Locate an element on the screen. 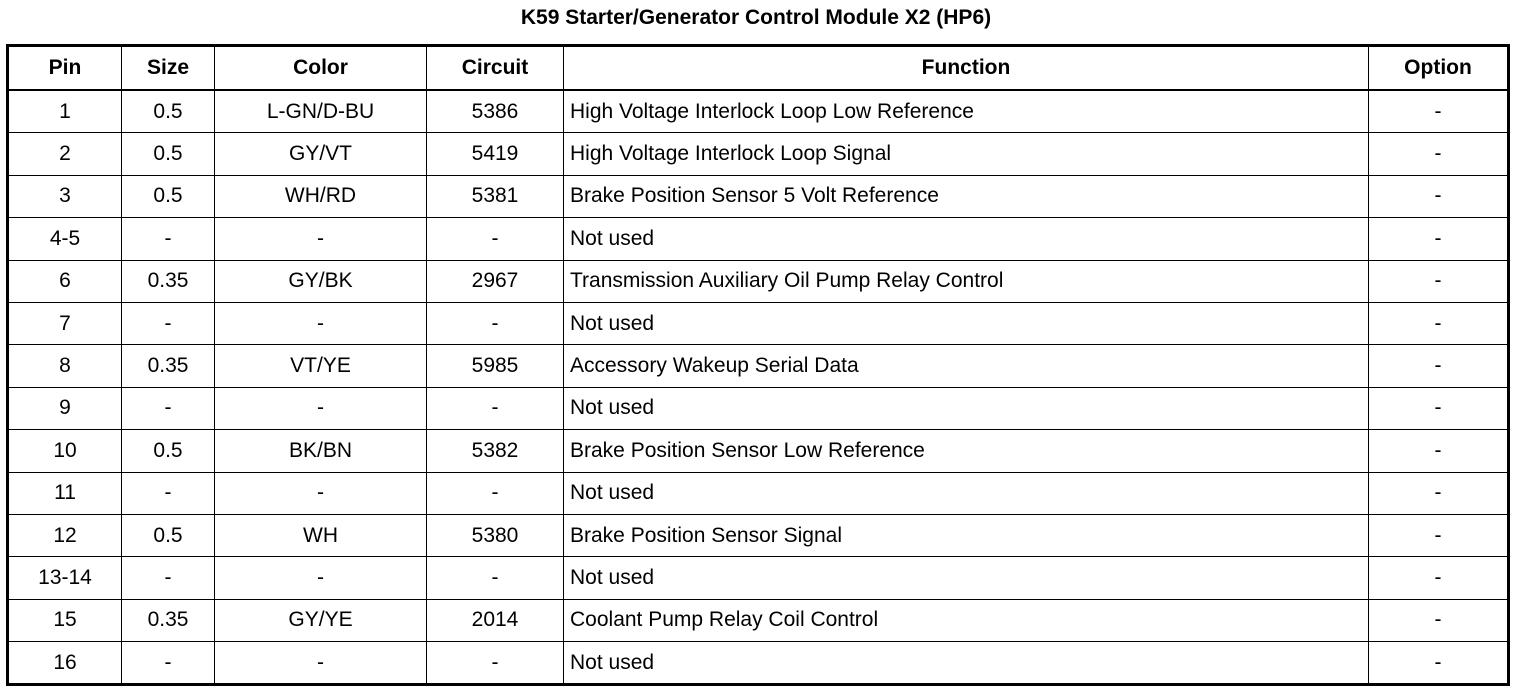  cell-function: Coolant Pump Relay Coil Control is located at coordinates (966, 620).